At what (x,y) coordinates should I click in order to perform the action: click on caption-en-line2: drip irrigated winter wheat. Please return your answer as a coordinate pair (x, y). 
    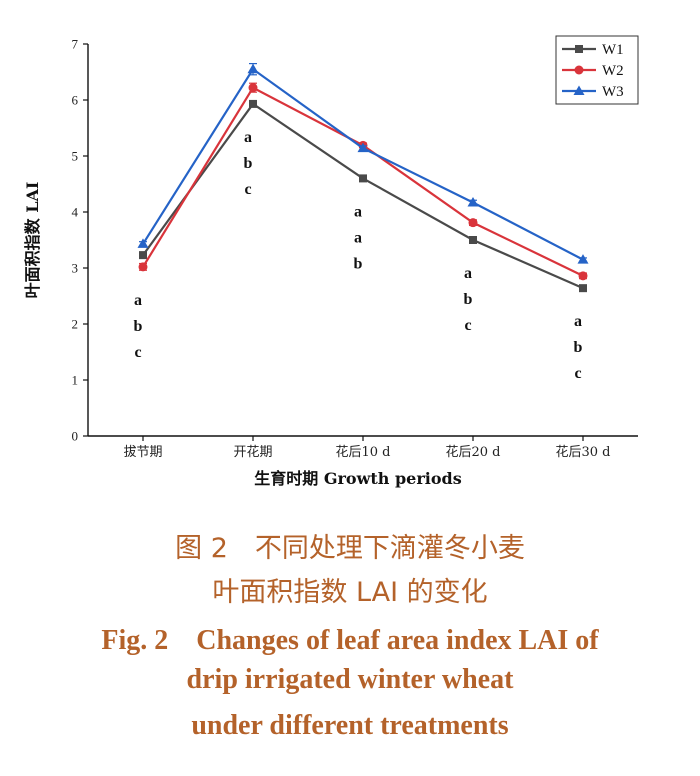
    Looking at the image, I should click on (350, 679).